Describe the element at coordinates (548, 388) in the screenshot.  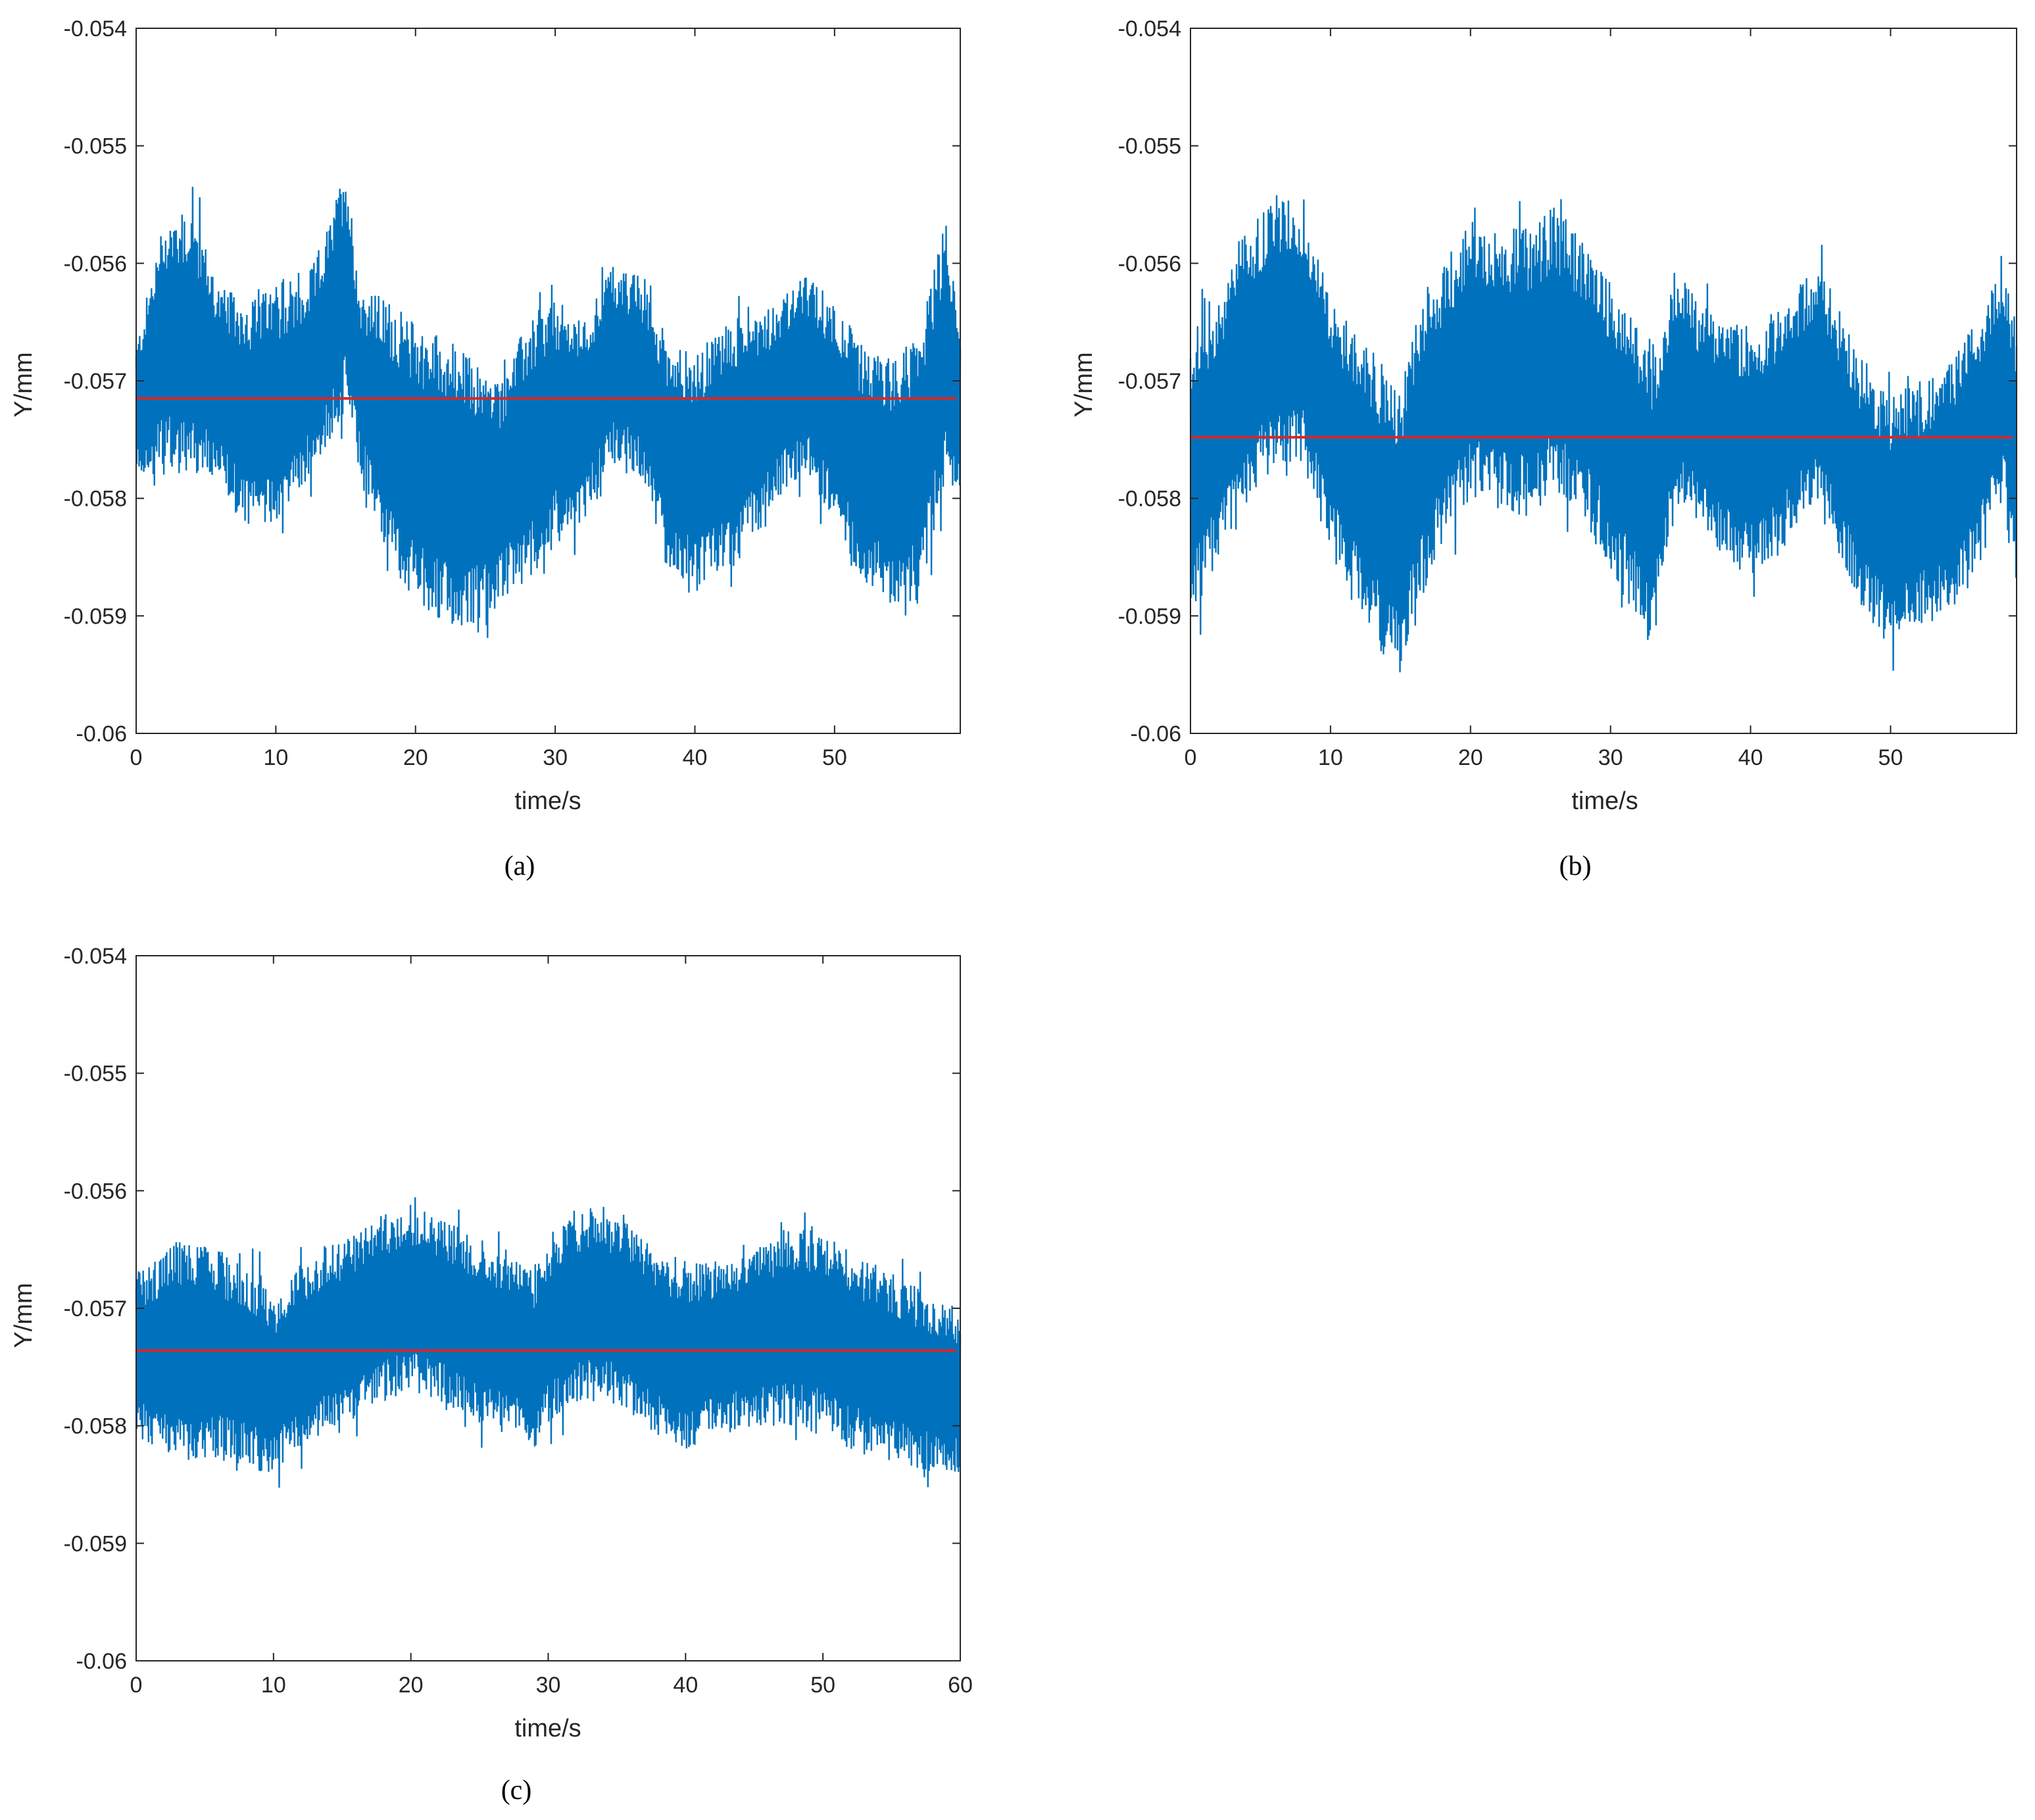
I see `signal-core-a` at that location.